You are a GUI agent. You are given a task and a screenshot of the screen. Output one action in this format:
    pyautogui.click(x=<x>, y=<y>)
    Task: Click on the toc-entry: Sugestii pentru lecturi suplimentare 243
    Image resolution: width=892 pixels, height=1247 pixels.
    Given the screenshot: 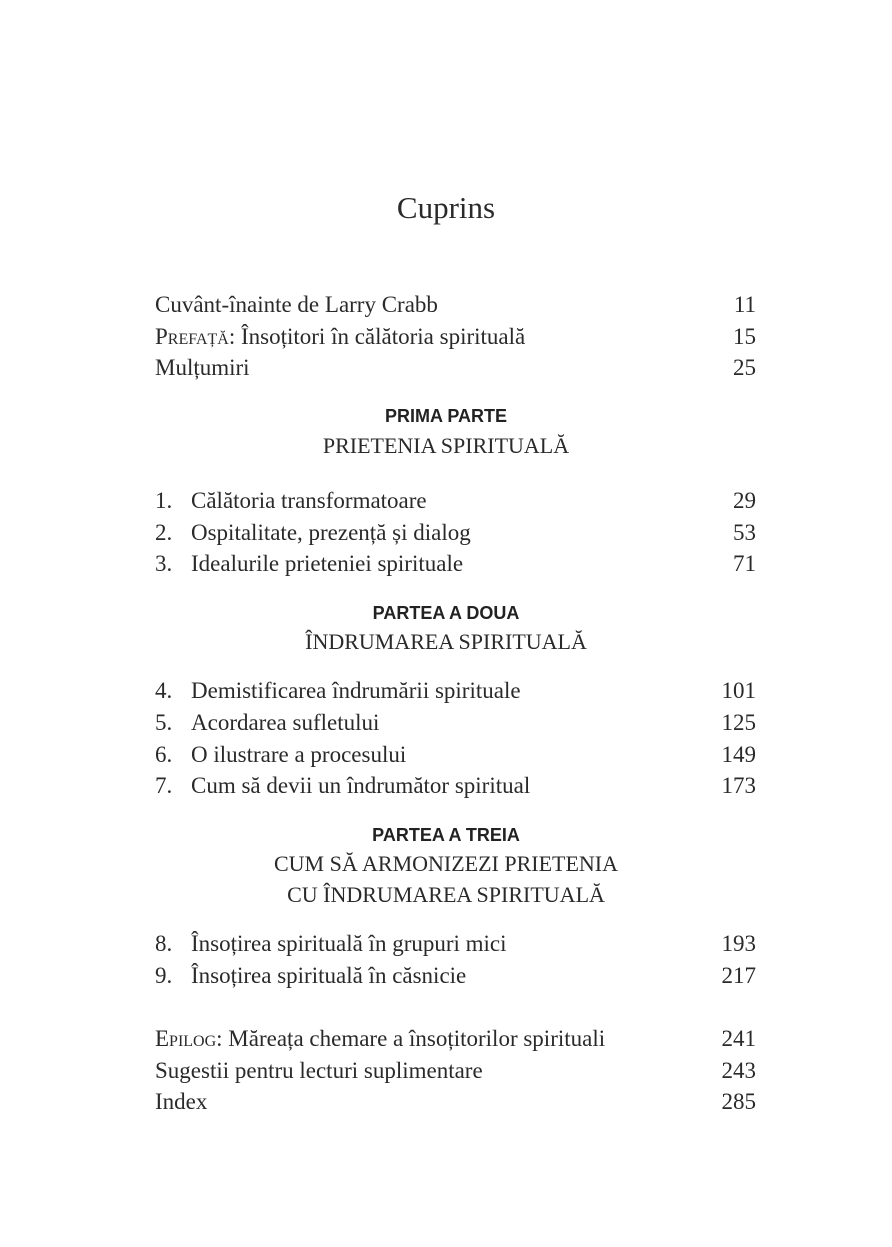 What is the action you would take?
    pyautogui.click(x=455, y=1071)
    